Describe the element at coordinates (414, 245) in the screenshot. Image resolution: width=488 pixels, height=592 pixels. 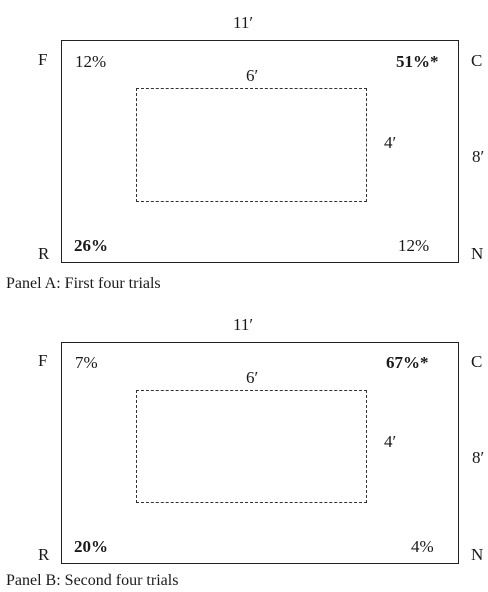
I see `corner-value-n: 12%` at that location.